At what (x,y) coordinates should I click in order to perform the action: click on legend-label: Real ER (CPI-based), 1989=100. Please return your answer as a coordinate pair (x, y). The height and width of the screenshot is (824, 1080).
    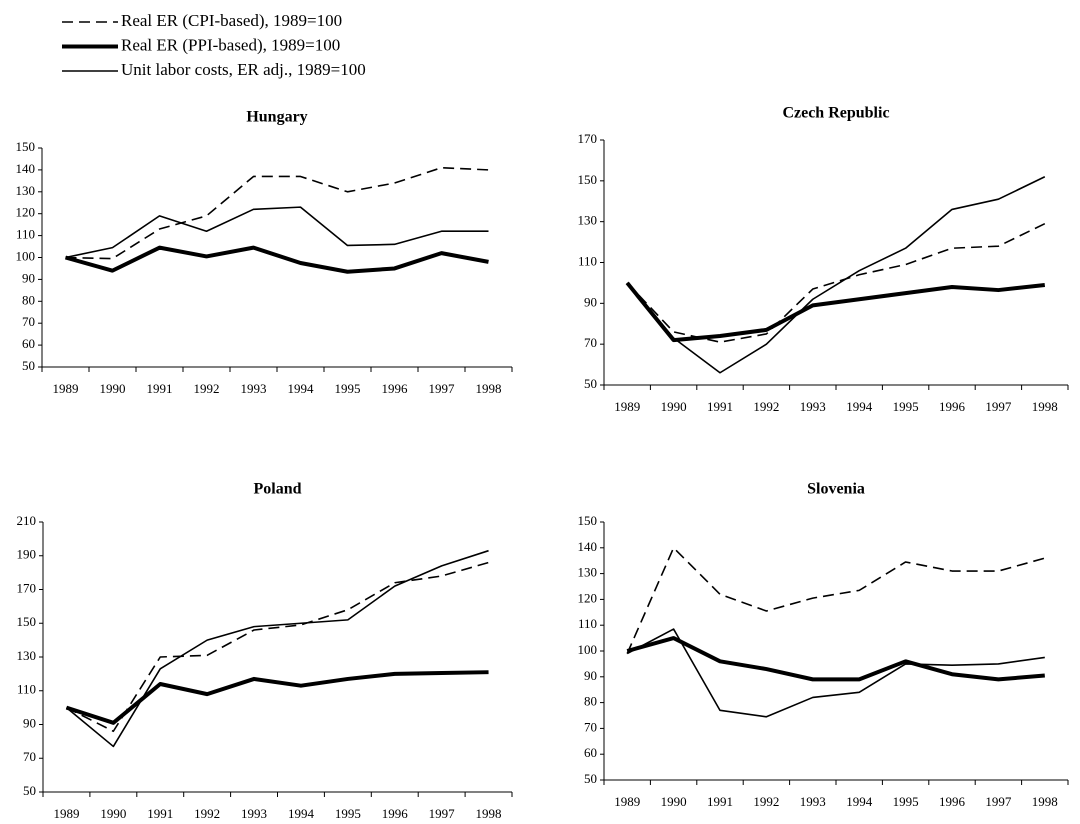
    Looking at the image, I should click on (231, 20).